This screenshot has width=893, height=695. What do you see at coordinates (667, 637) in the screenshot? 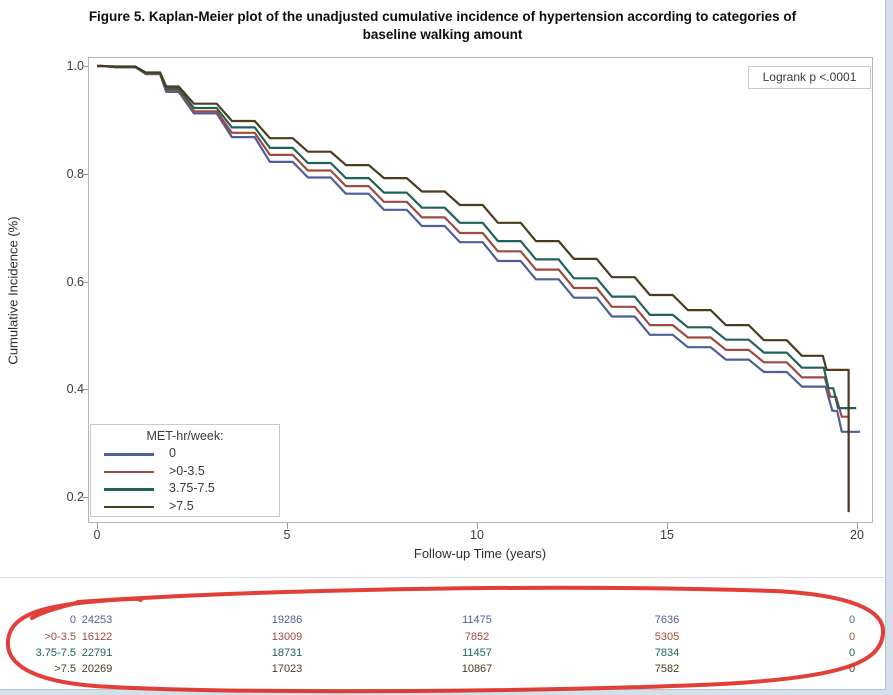
I see `at-risk-count: 5305` at bounding box center [667, 637].